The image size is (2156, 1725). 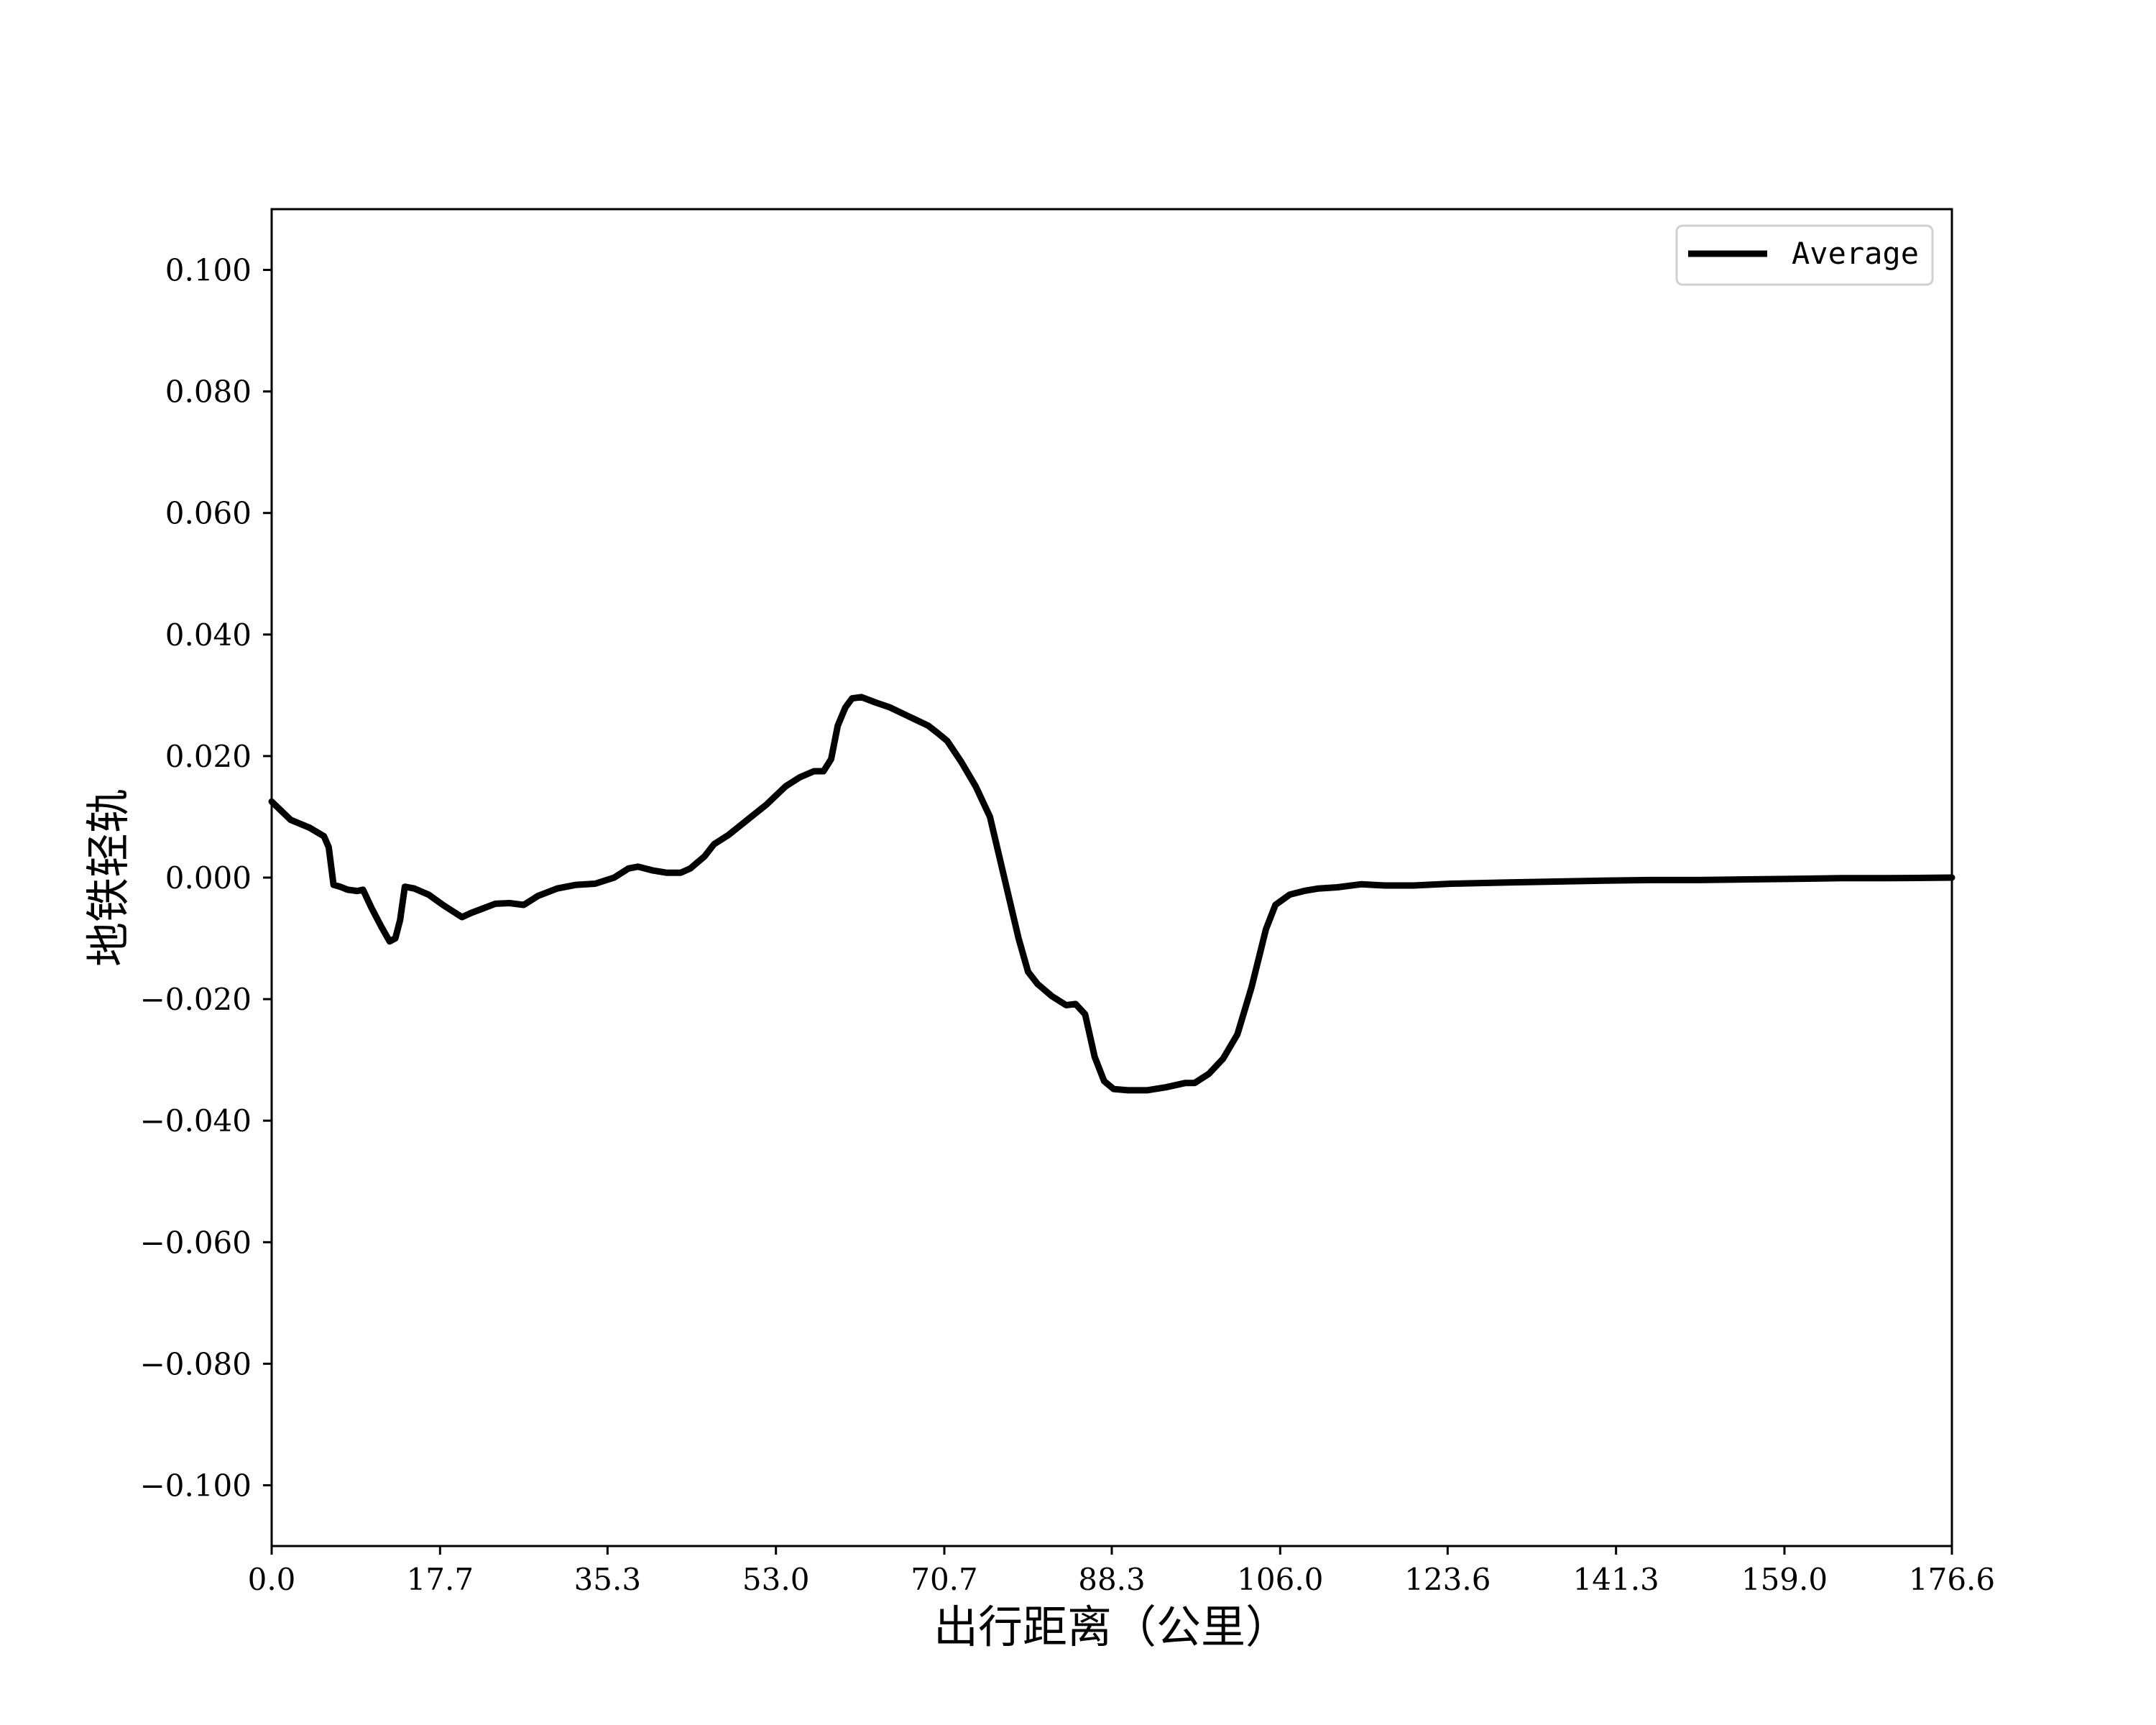 What do you see at coordinates (209, 270) in the screenshot?
I see `y-tick-label: 0.100` at bounding box center [209, 270].